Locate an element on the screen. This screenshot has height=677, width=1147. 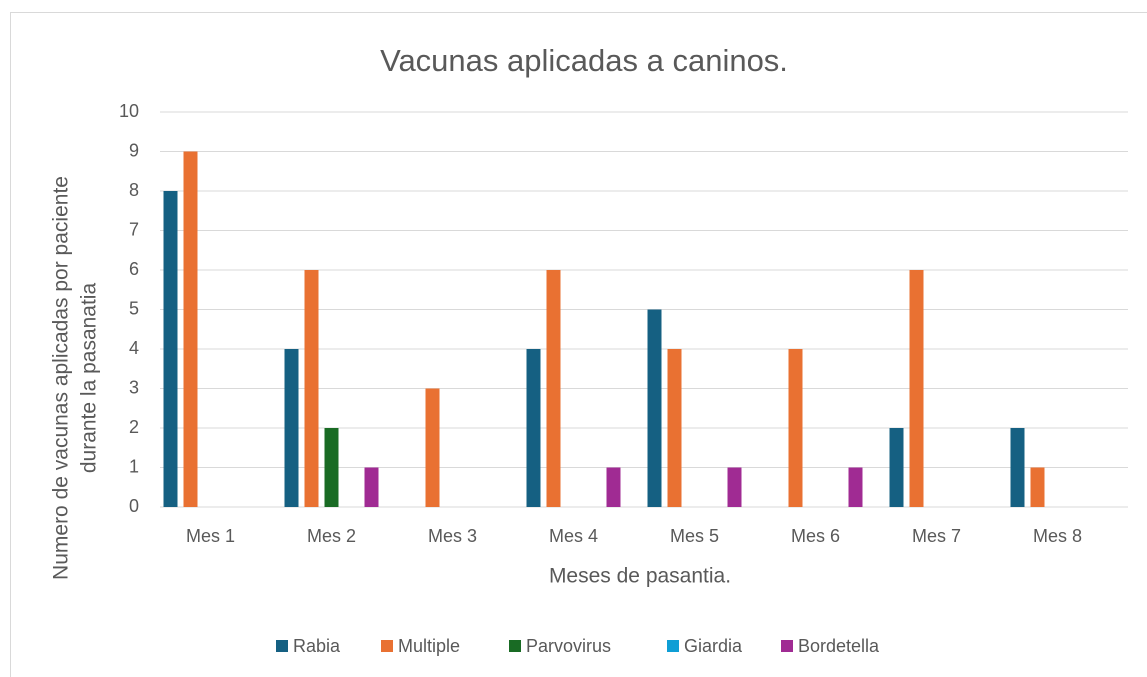
legend-label: Bordetella is located at coordinates (839, 646).